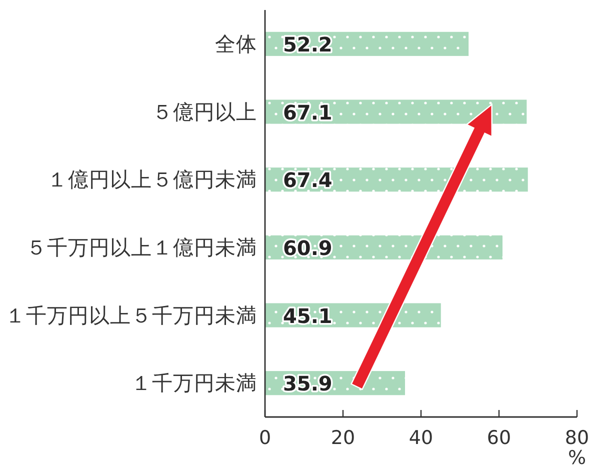 The height and width of the screenshot is (466, 591). Describe the element at coordinates (307, 112) in the screenshot. I see `data-label: 67.1` at that location.